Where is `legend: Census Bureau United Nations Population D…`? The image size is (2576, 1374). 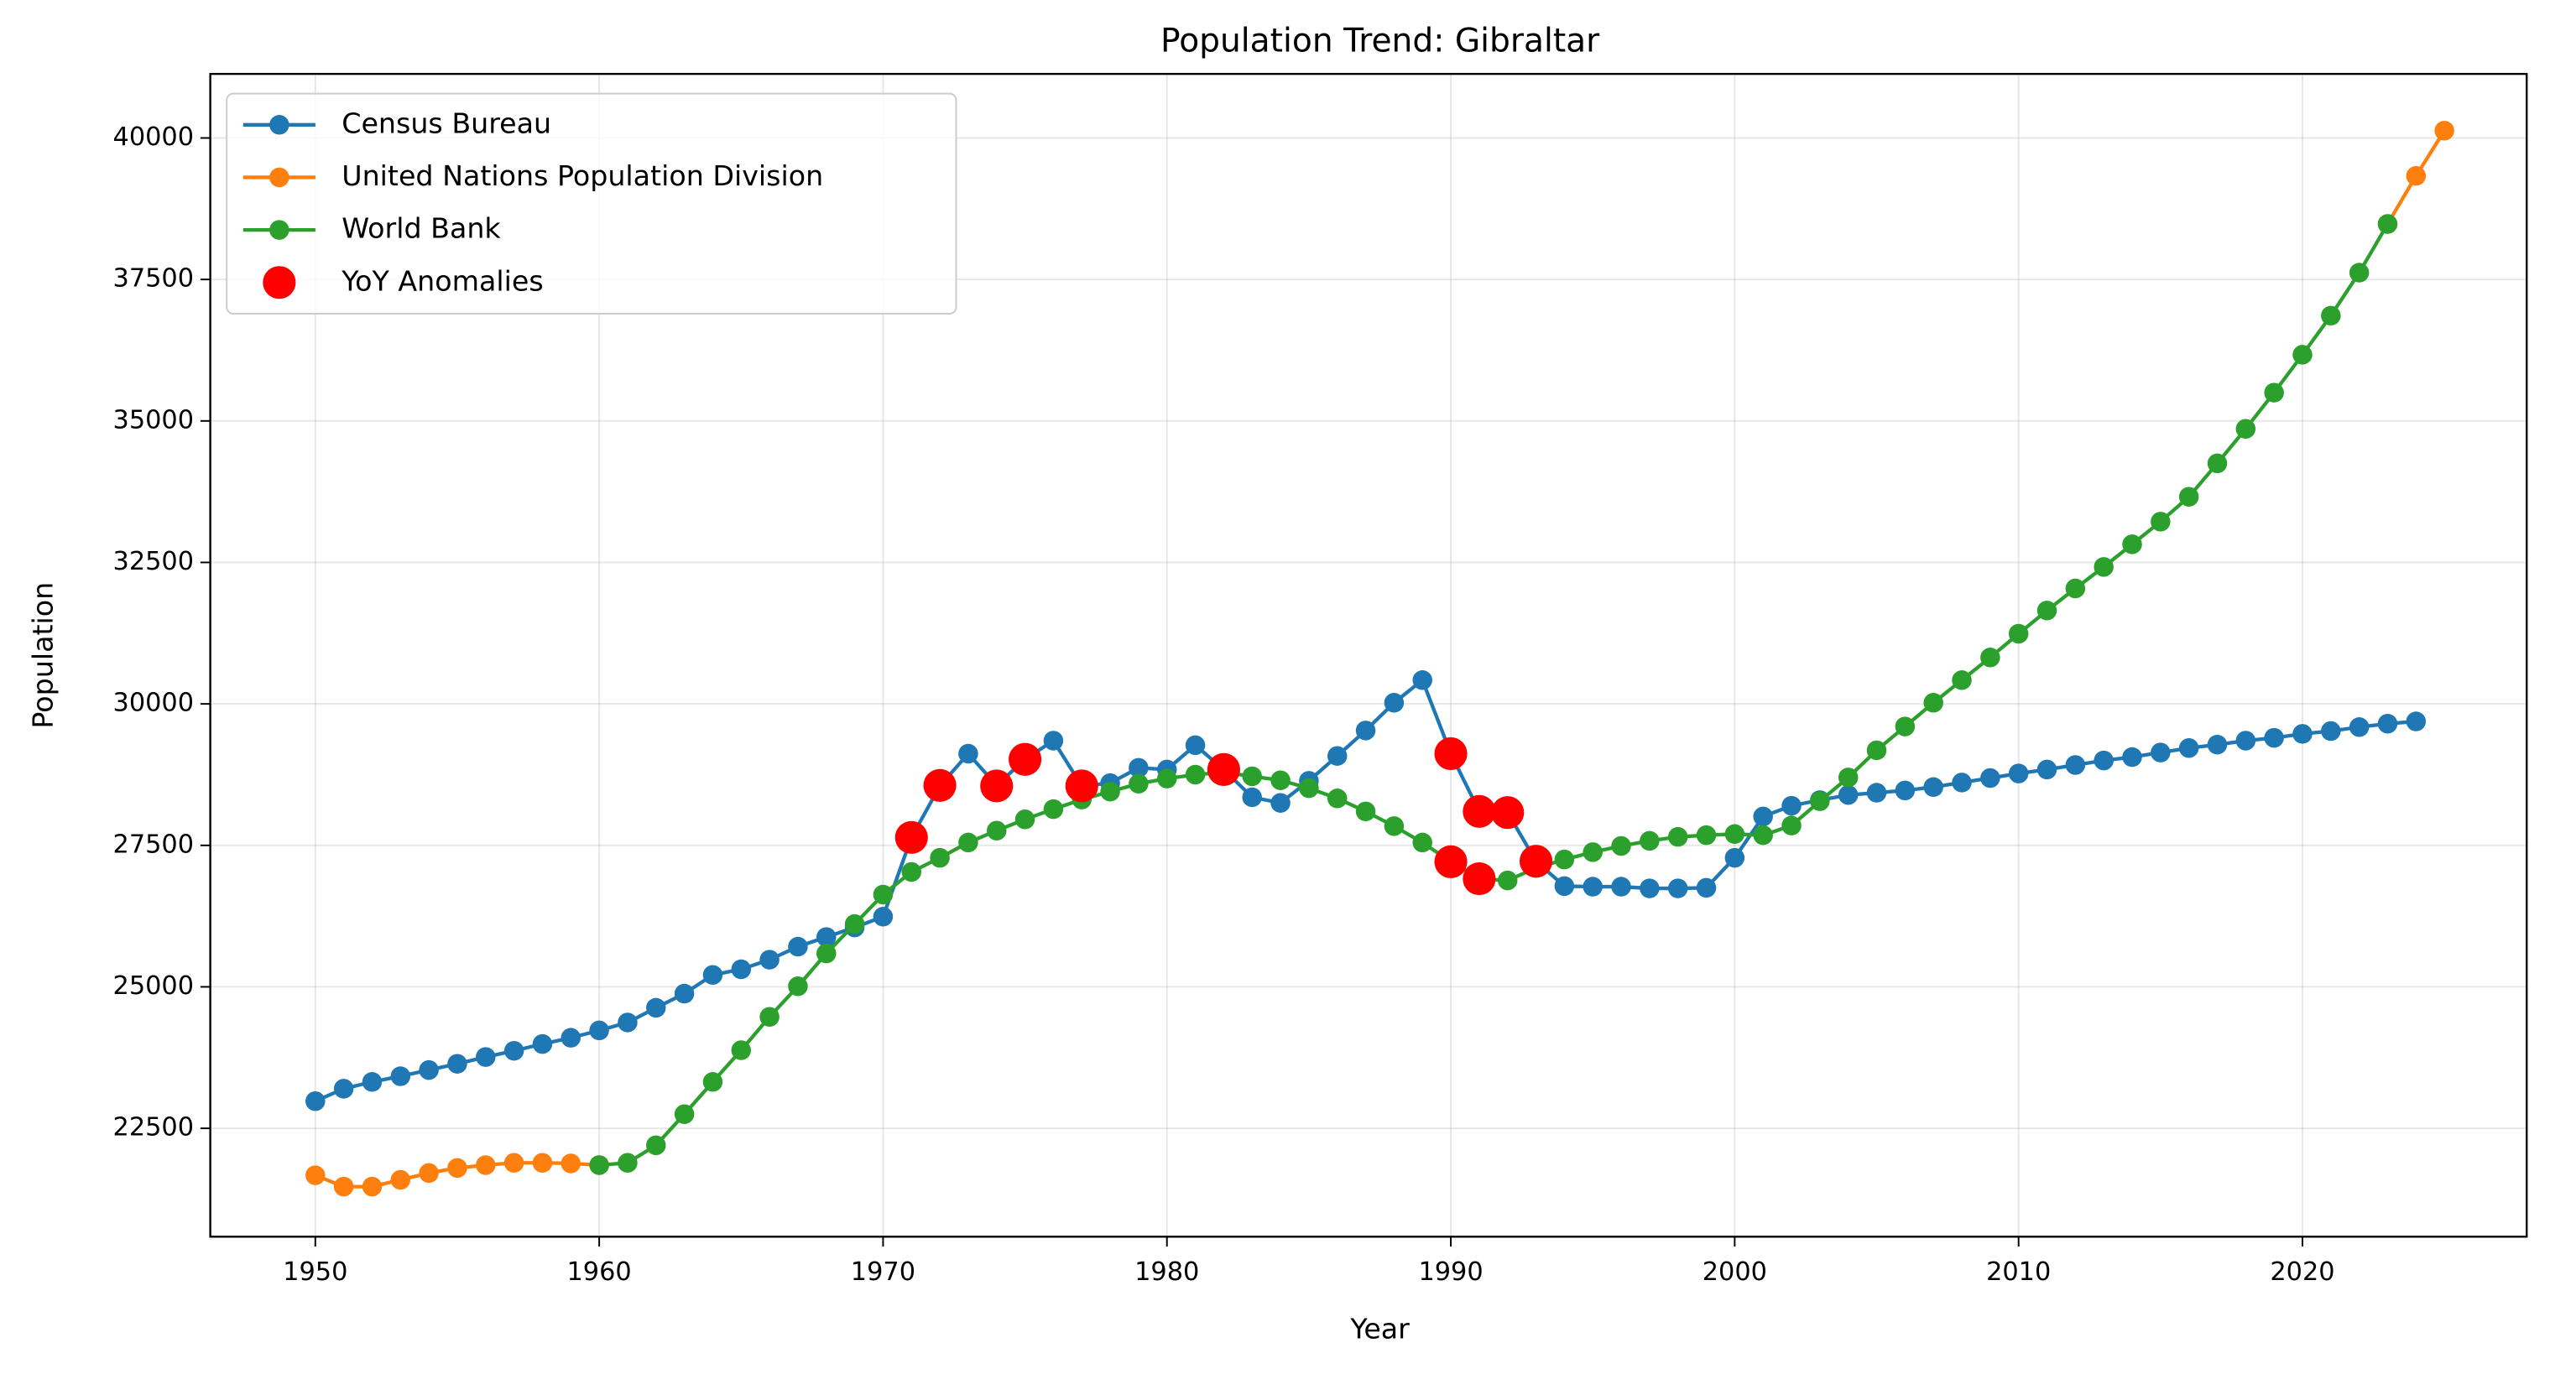 legend: Census Bureau United Nations Population D… is located at coordinates (591, 203).